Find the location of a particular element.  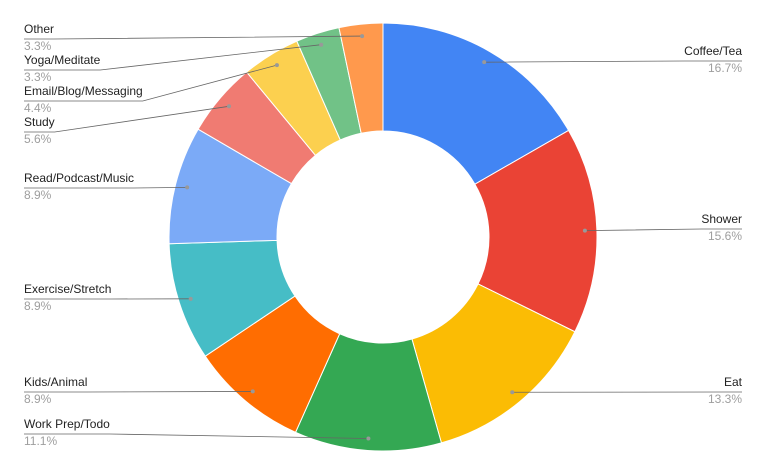

label-name: Other is located at coordinates (39, 29).